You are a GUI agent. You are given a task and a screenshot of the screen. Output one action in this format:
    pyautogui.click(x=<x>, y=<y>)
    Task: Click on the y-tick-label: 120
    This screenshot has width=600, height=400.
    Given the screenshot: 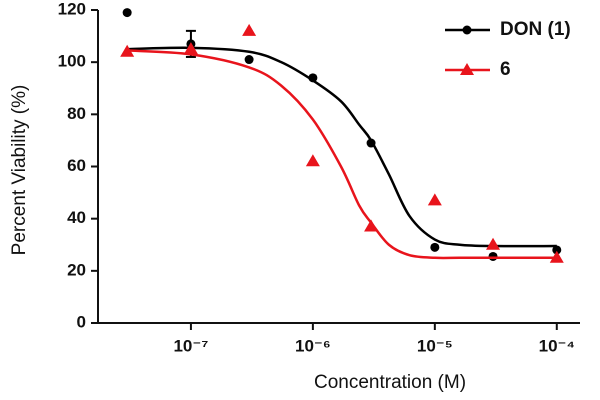 What is the action you would take?
    pyautogui.click(x=72, y=9)
    